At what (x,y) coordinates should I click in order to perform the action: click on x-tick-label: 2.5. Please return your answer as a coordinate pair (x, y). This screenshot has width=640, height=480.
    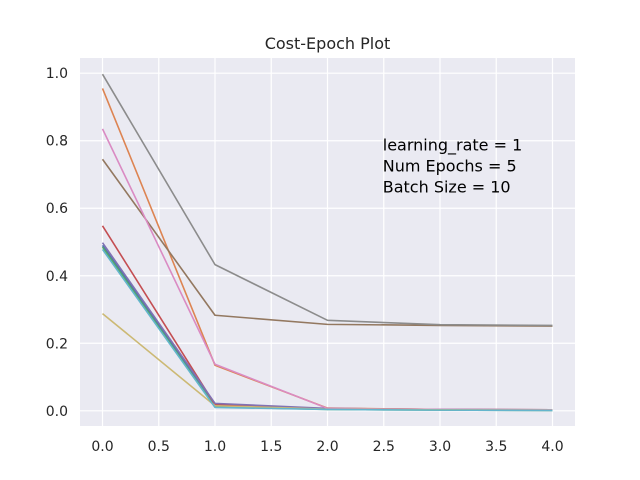
    Looking at the image, I should click on (384, 447).